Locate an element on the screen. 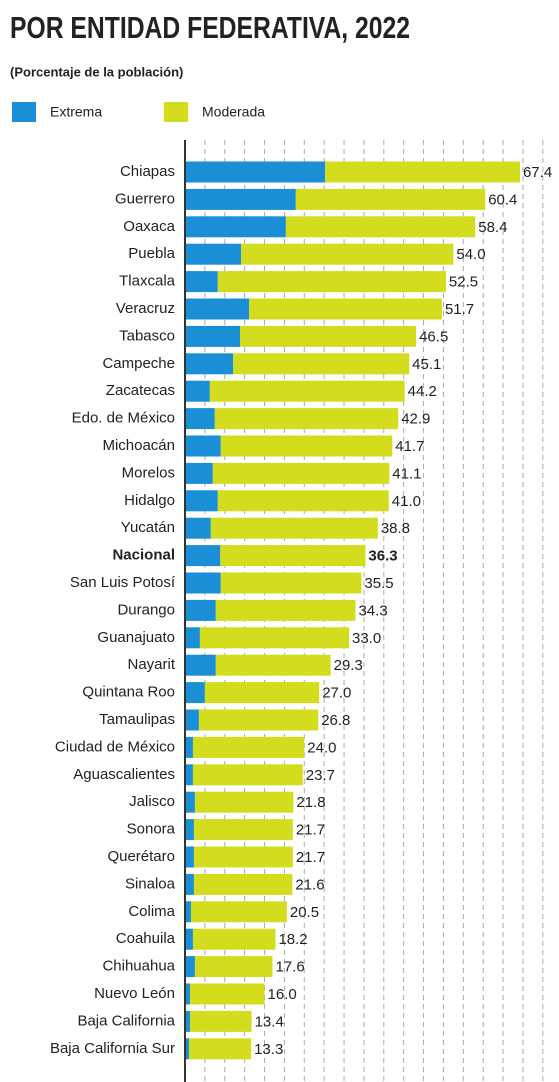 The image size is (559, 1082). total-label: 46.5 is located at coordinates (433, 336).